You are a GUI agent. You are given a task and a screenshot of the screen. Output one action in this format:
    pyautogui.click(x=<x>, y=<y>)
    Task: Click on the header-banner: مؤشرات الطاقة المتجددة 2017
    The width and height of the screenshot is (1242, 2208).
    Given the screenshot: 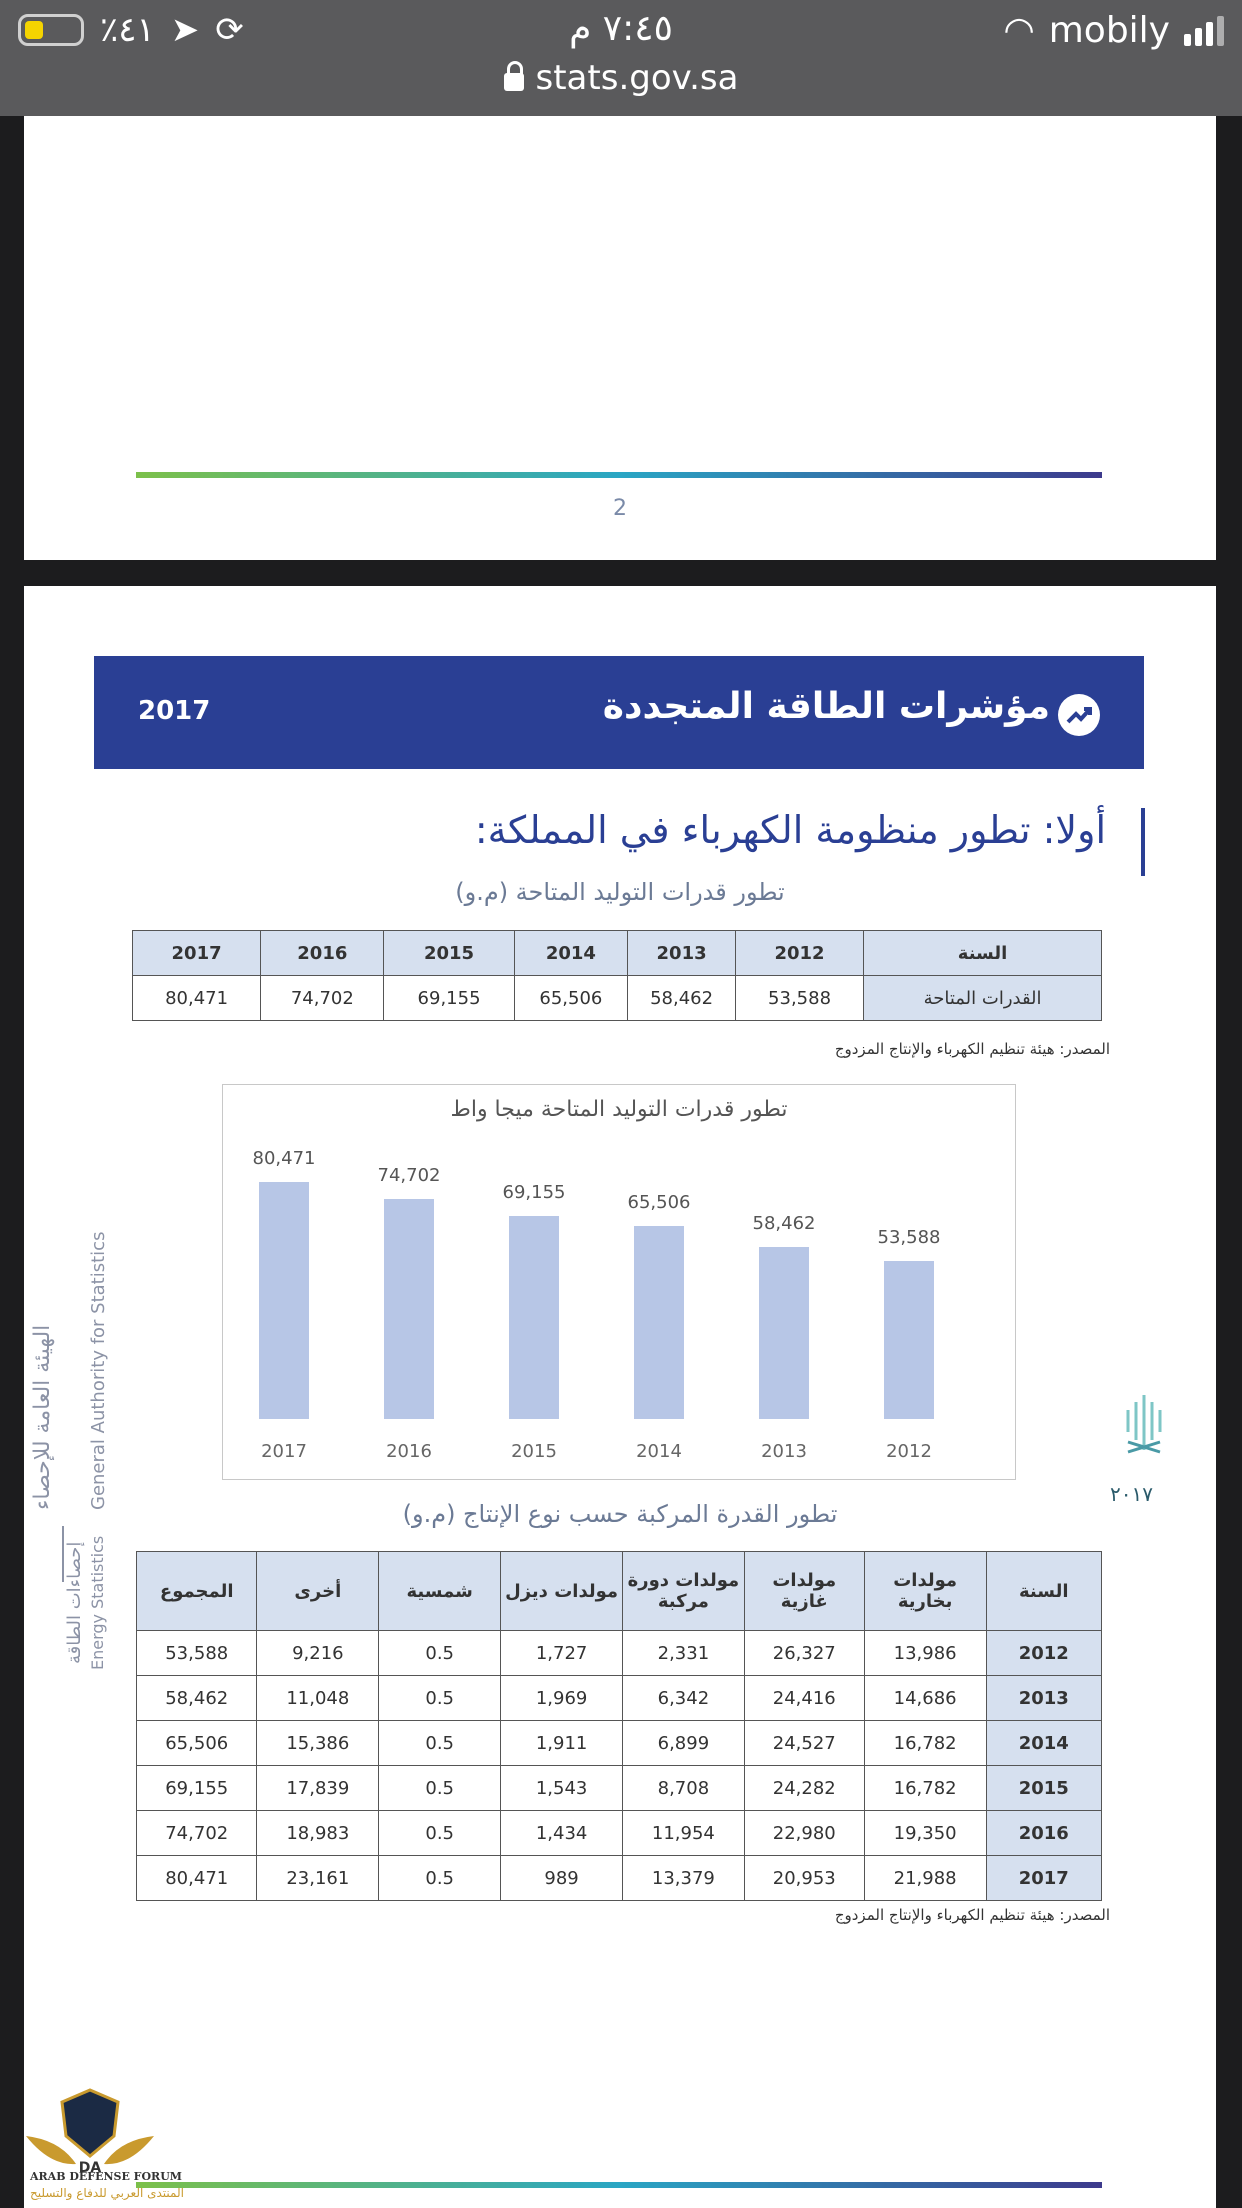 What is the action you would take?
    pyautogui.click(x=619, y=712)
    